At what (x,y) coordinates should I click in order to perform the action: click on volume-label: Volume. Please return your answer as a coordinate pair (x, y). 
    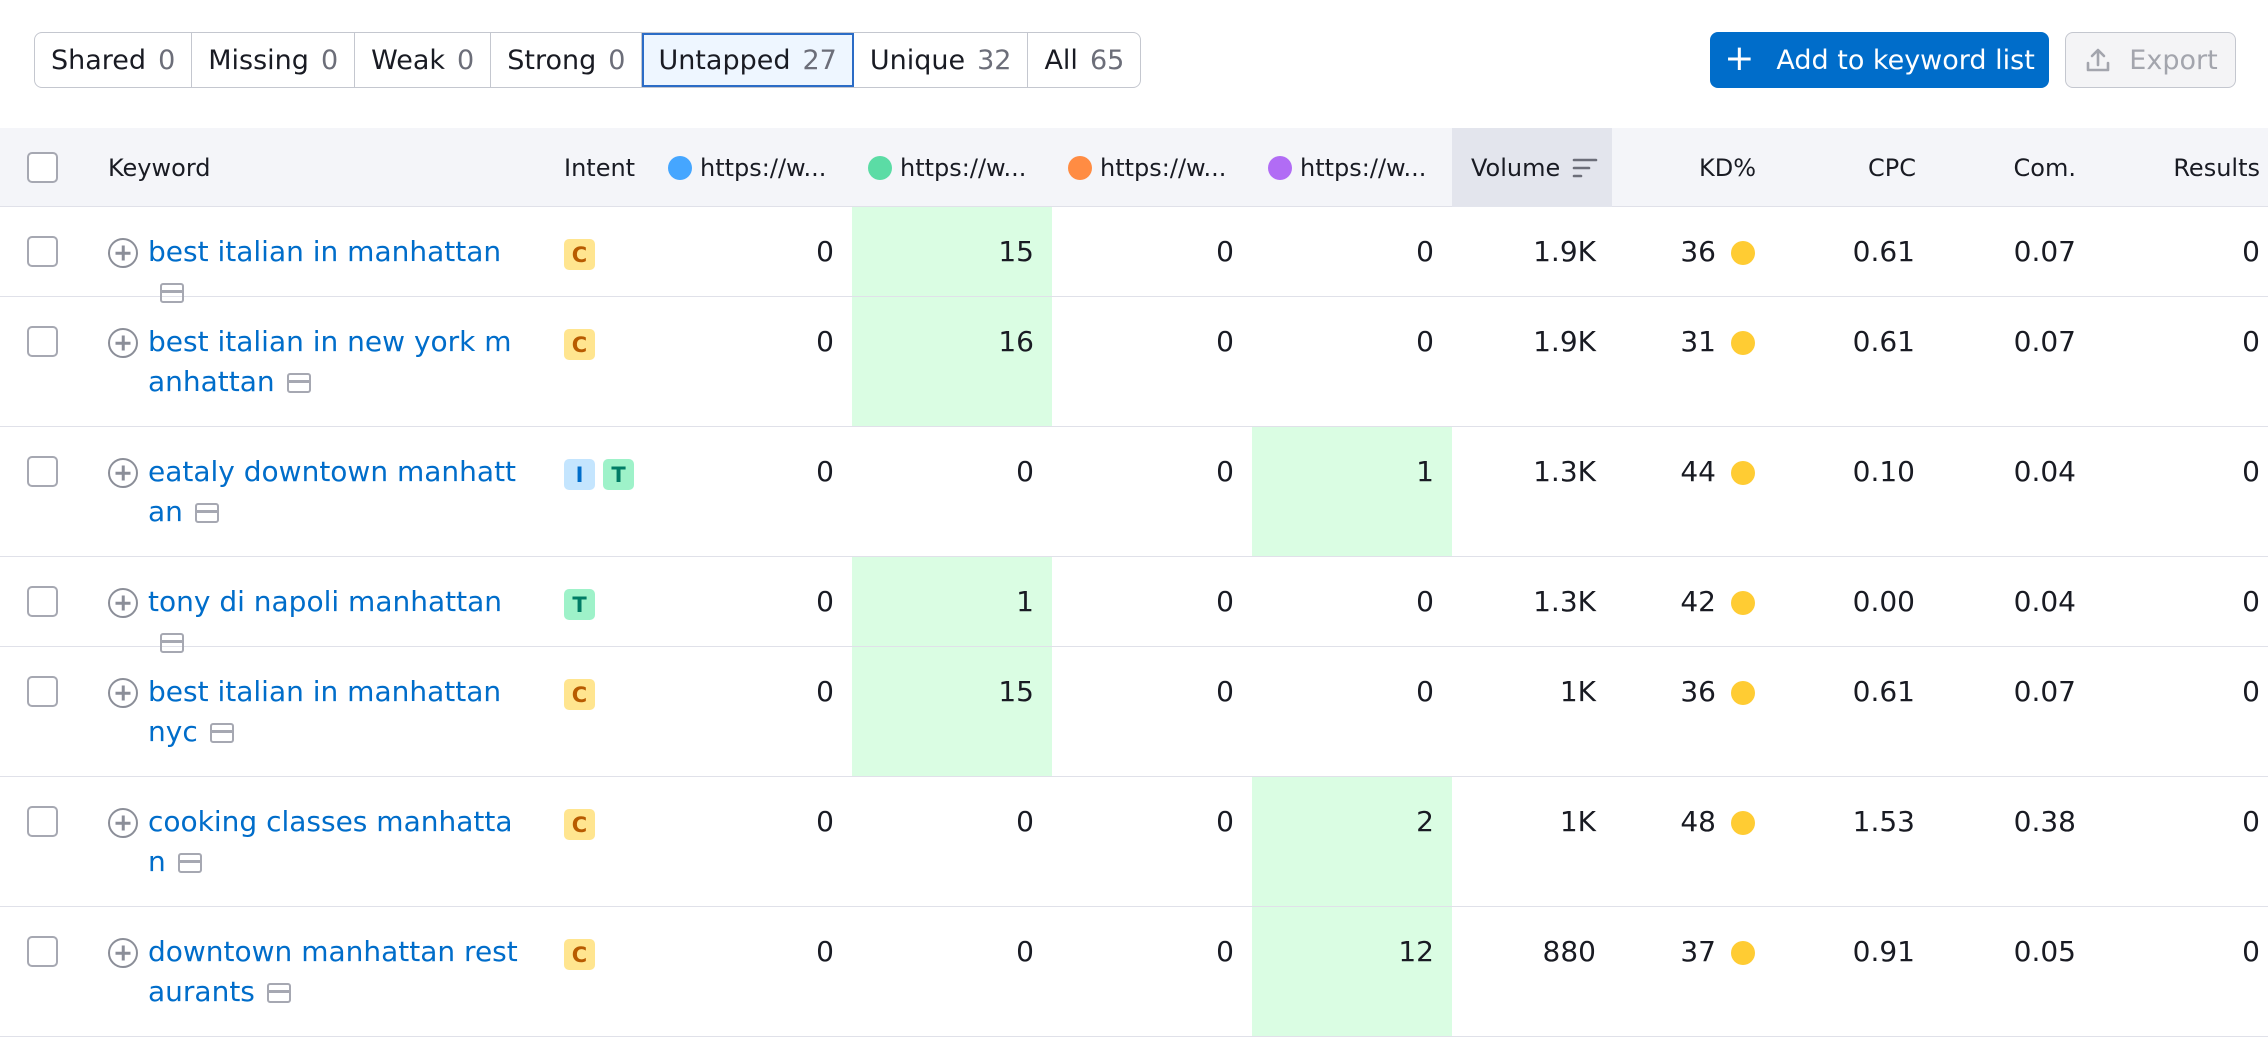
    Looking at the image, I should click on (1516, 167).